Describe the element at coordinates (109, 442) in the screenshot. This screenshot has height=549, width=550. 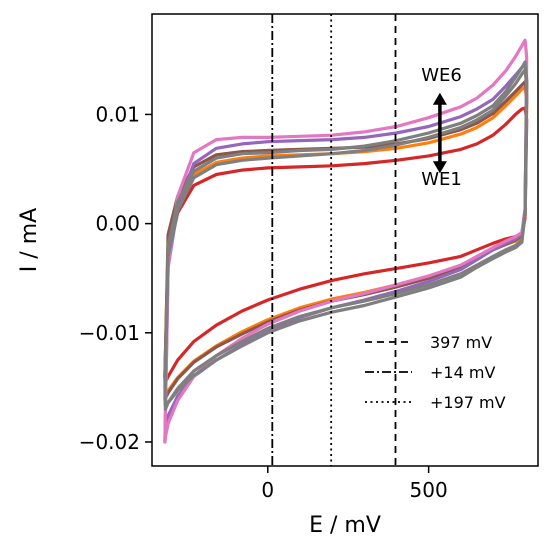
I see `y-tick-label: −0.02` at that location.